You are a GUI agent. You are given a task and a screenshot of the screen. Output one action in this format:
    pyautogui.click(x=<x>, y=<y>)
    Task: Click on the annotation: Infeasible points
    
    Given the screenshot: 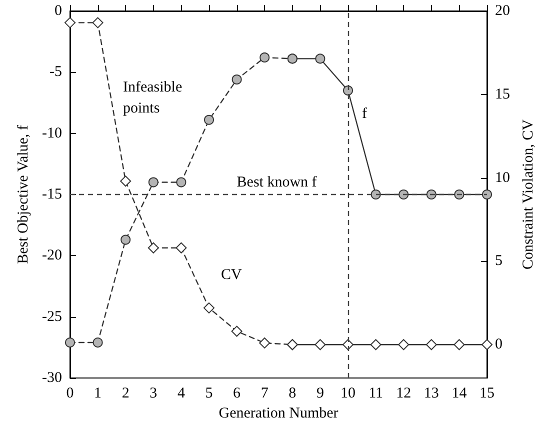 What is the action you would take?
    pyautogui.click(x=152, y=98)
    